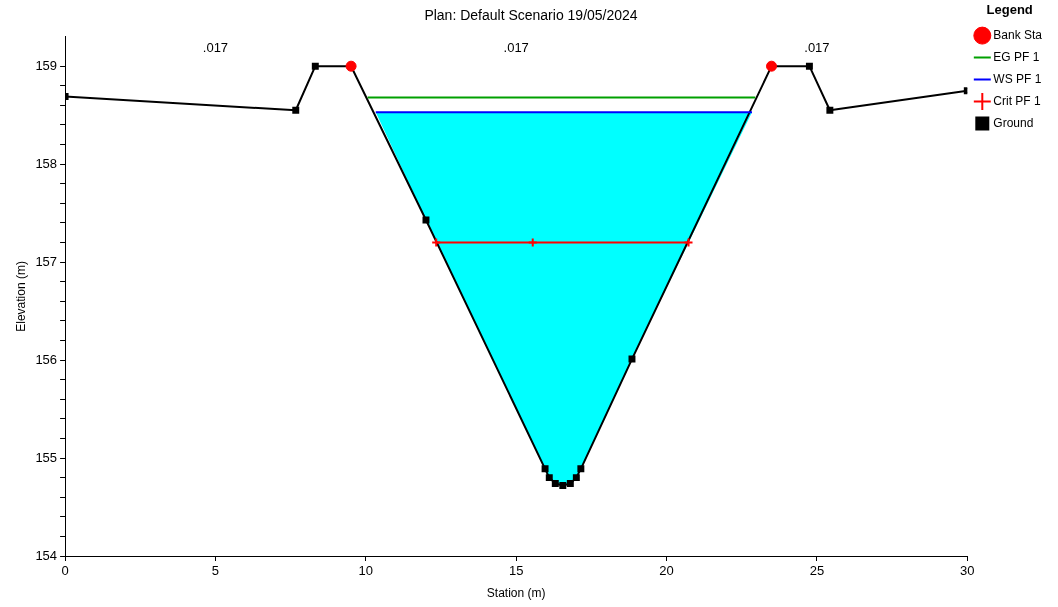  I want to click on legend-label: EG PF 1, so click(1016, 56).